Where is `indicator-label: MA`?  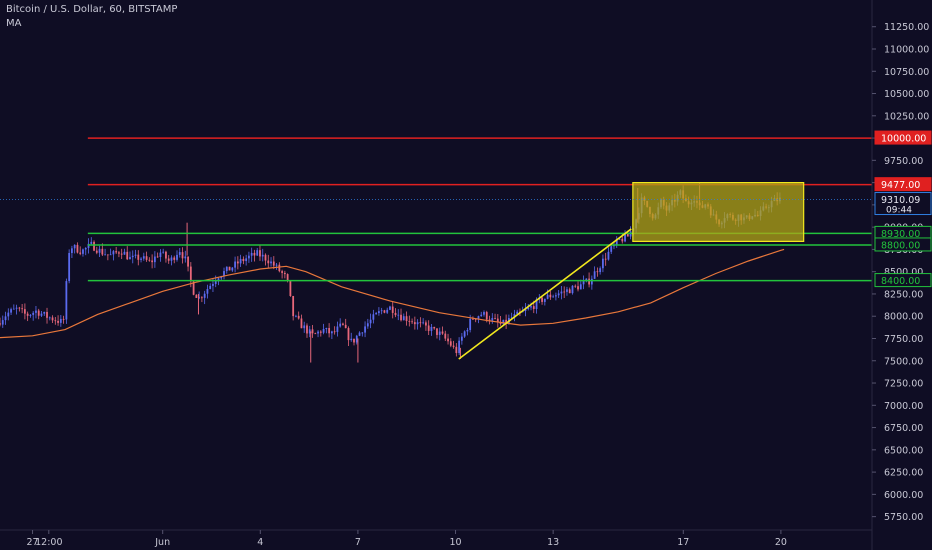
indicator-label: MA is located at coordinates (14, 23).